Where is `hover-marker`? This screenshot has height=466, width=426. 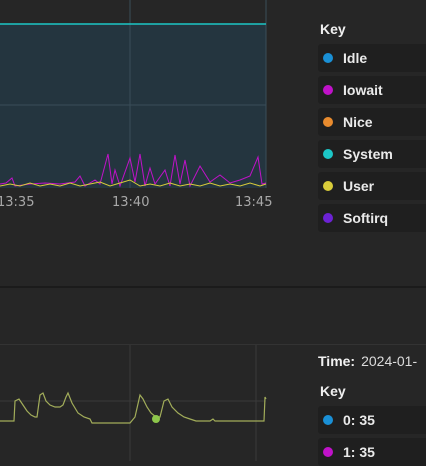
hover-marker is located at coordinates (156, 419).